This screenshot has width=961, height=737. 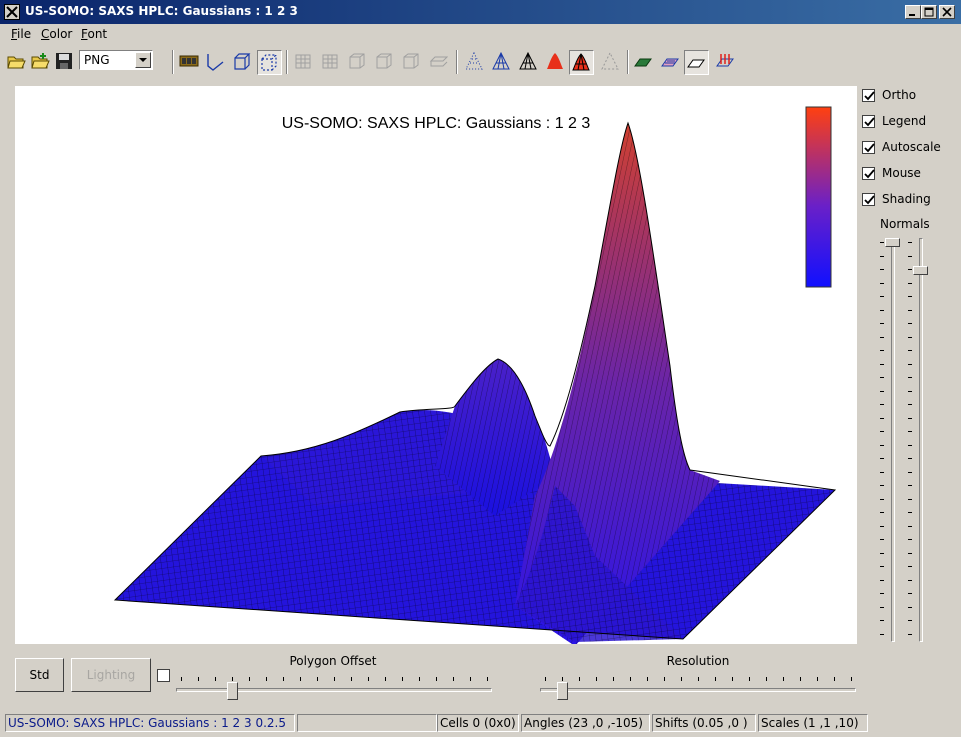 I want to click on axes-frame-icon, so click(x=215, y=62).